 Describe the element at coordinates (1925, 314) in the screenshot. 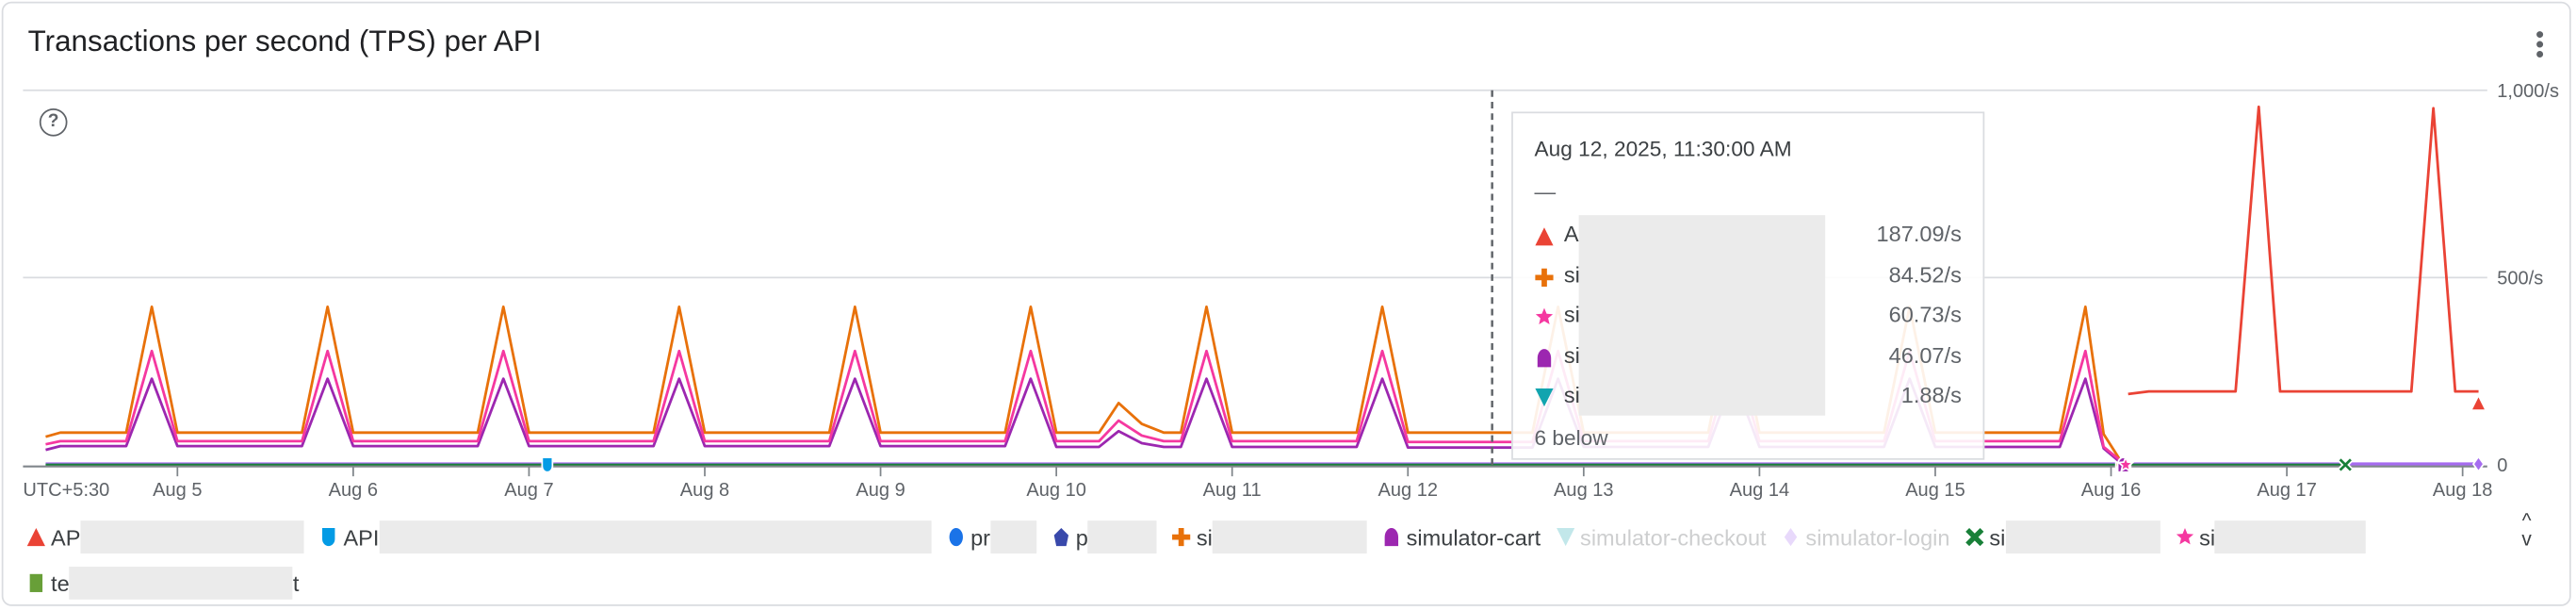

I see `tooltip-series-value: 60.73/s` at that location.